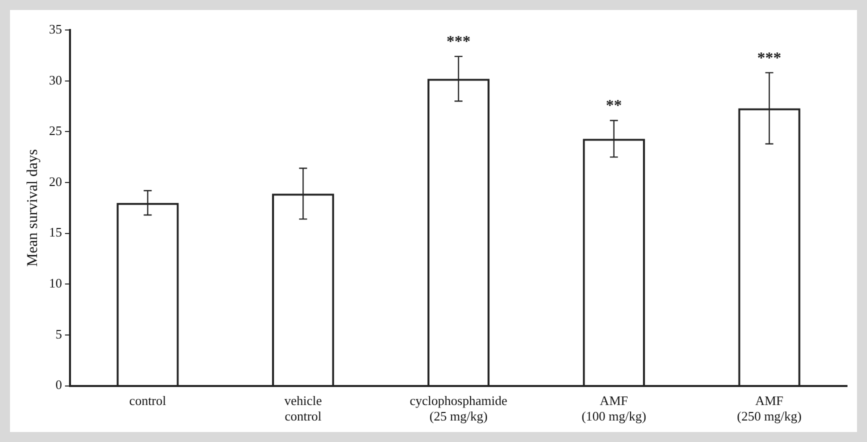 This screenshot has height=442, width=867. What do you see at coordinates (55, 232) in the screenshot?
I see `y-tick-label: 15` at bounding box center [55, 232].